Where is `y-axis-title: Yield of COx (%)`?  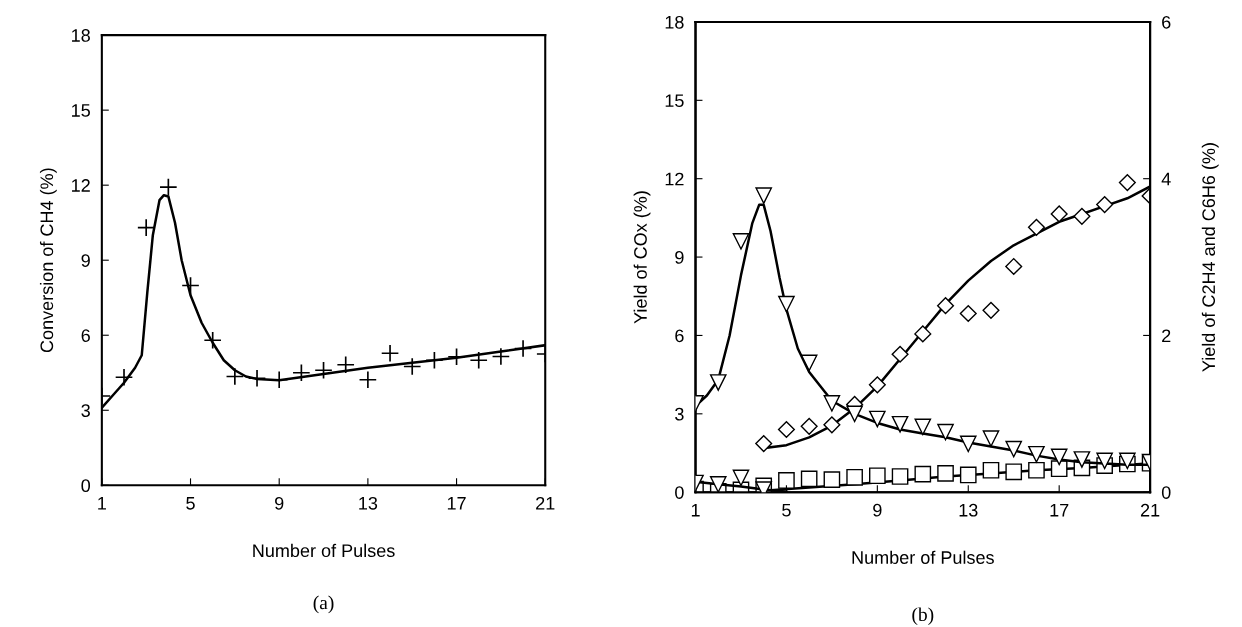 y-axis-title: Yield of COx (%) is located at coordinates (642, 257).